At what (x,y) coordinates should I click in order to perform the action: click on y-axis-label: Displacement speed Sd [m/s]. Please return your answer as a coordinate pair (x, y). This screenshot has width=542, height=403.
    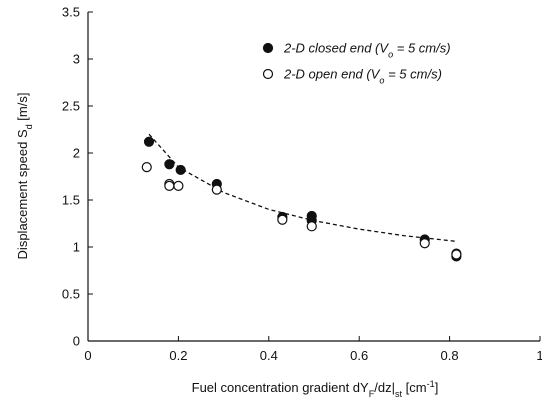
    Looking at the image, I should click on (24, 176).